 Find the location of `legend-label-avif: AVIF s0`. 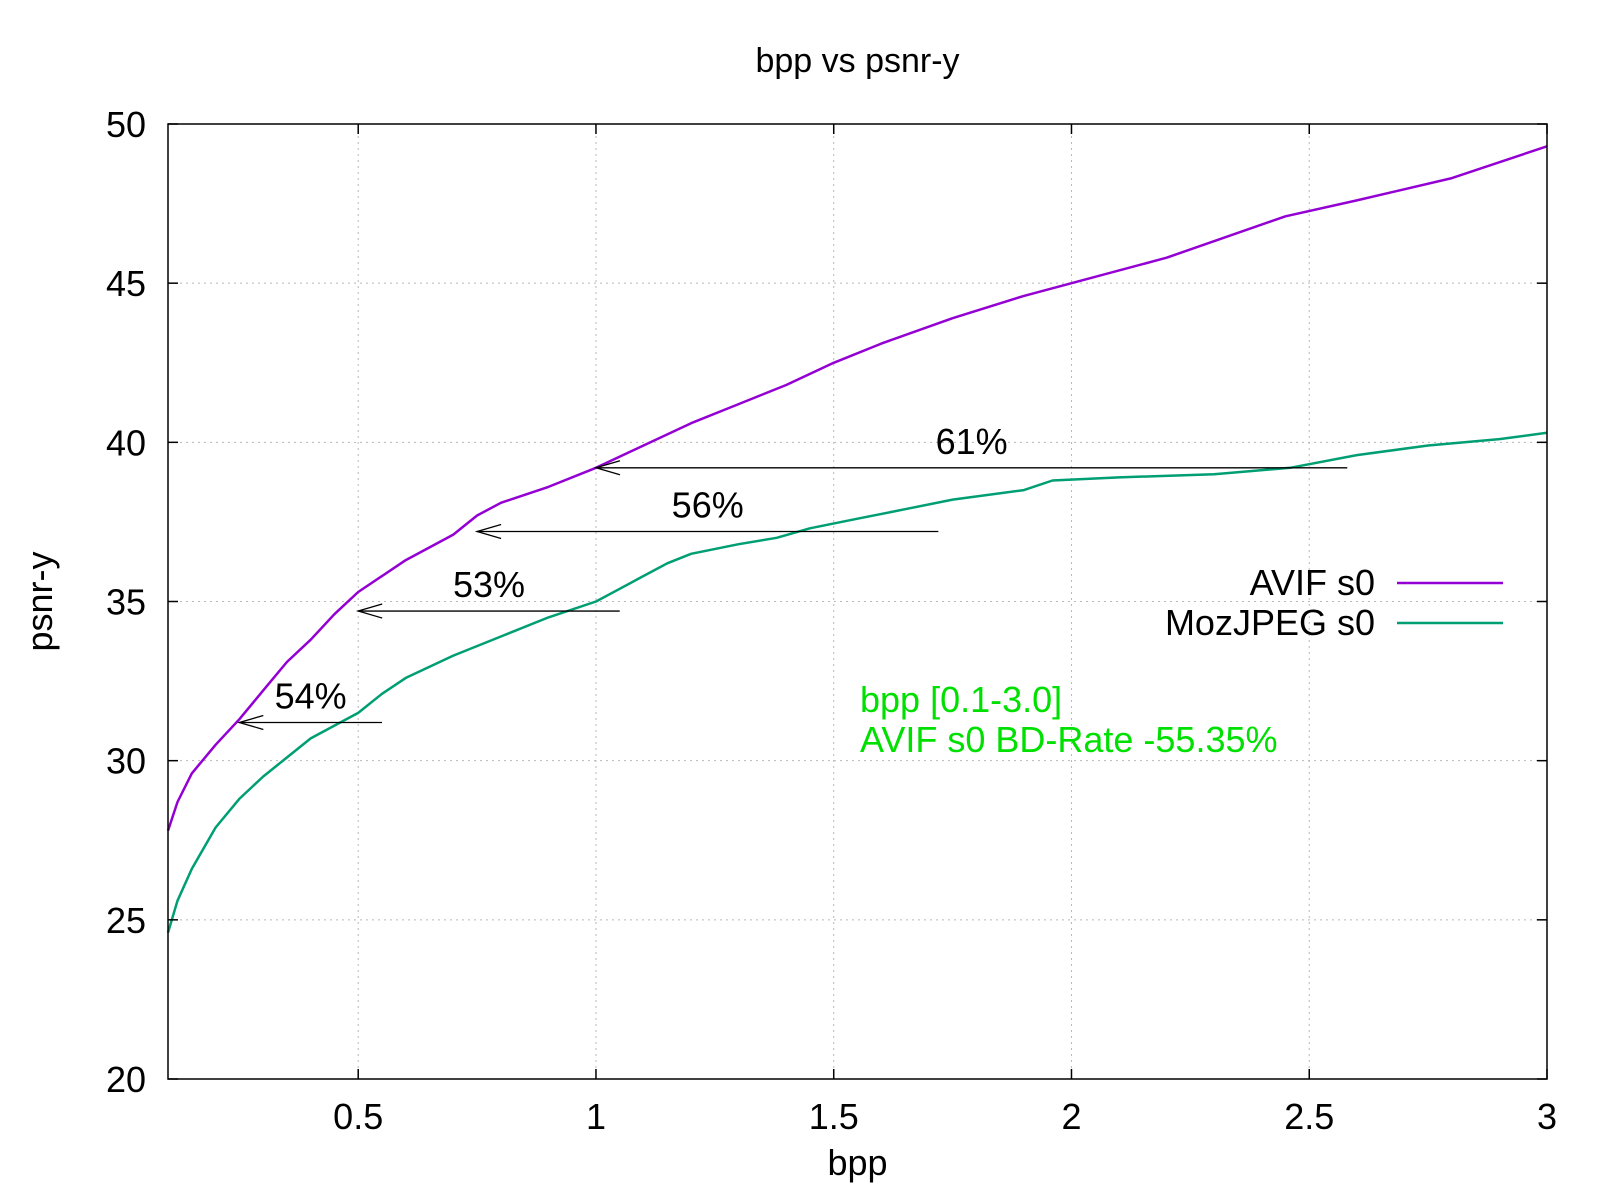

legend-label-avif: AVIF s0 is located at coordinates (1312, 582).